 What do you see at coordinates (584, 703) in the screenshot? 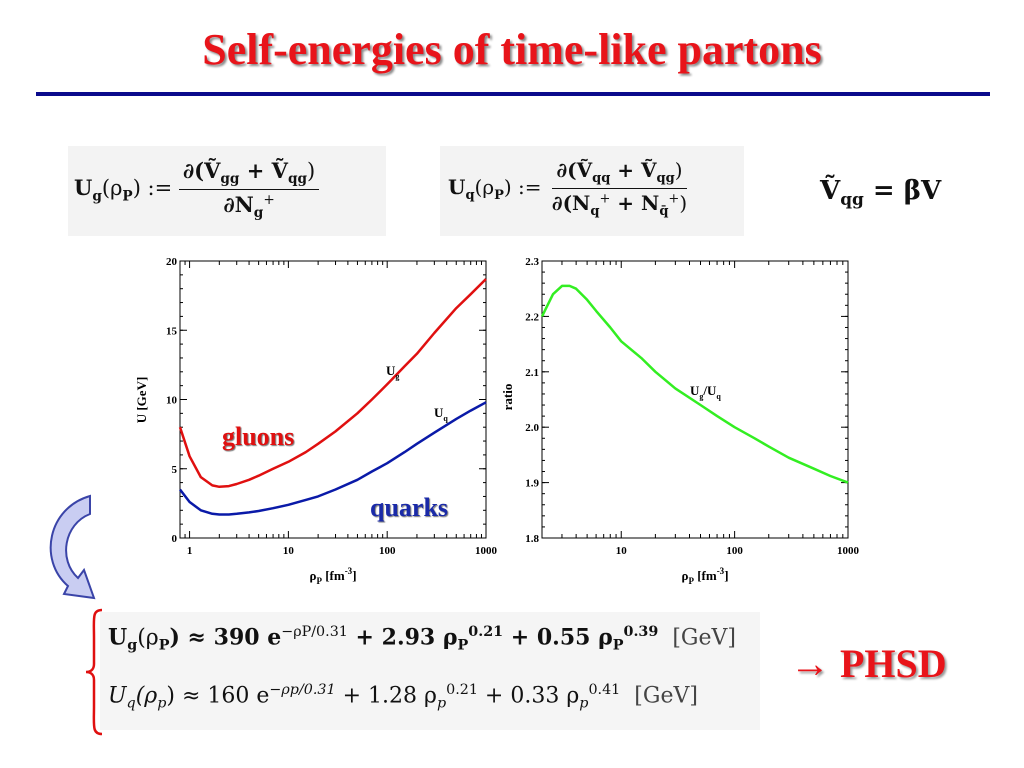
I see `fit-q-t3-sub: p` at bounding box center [584, 703].